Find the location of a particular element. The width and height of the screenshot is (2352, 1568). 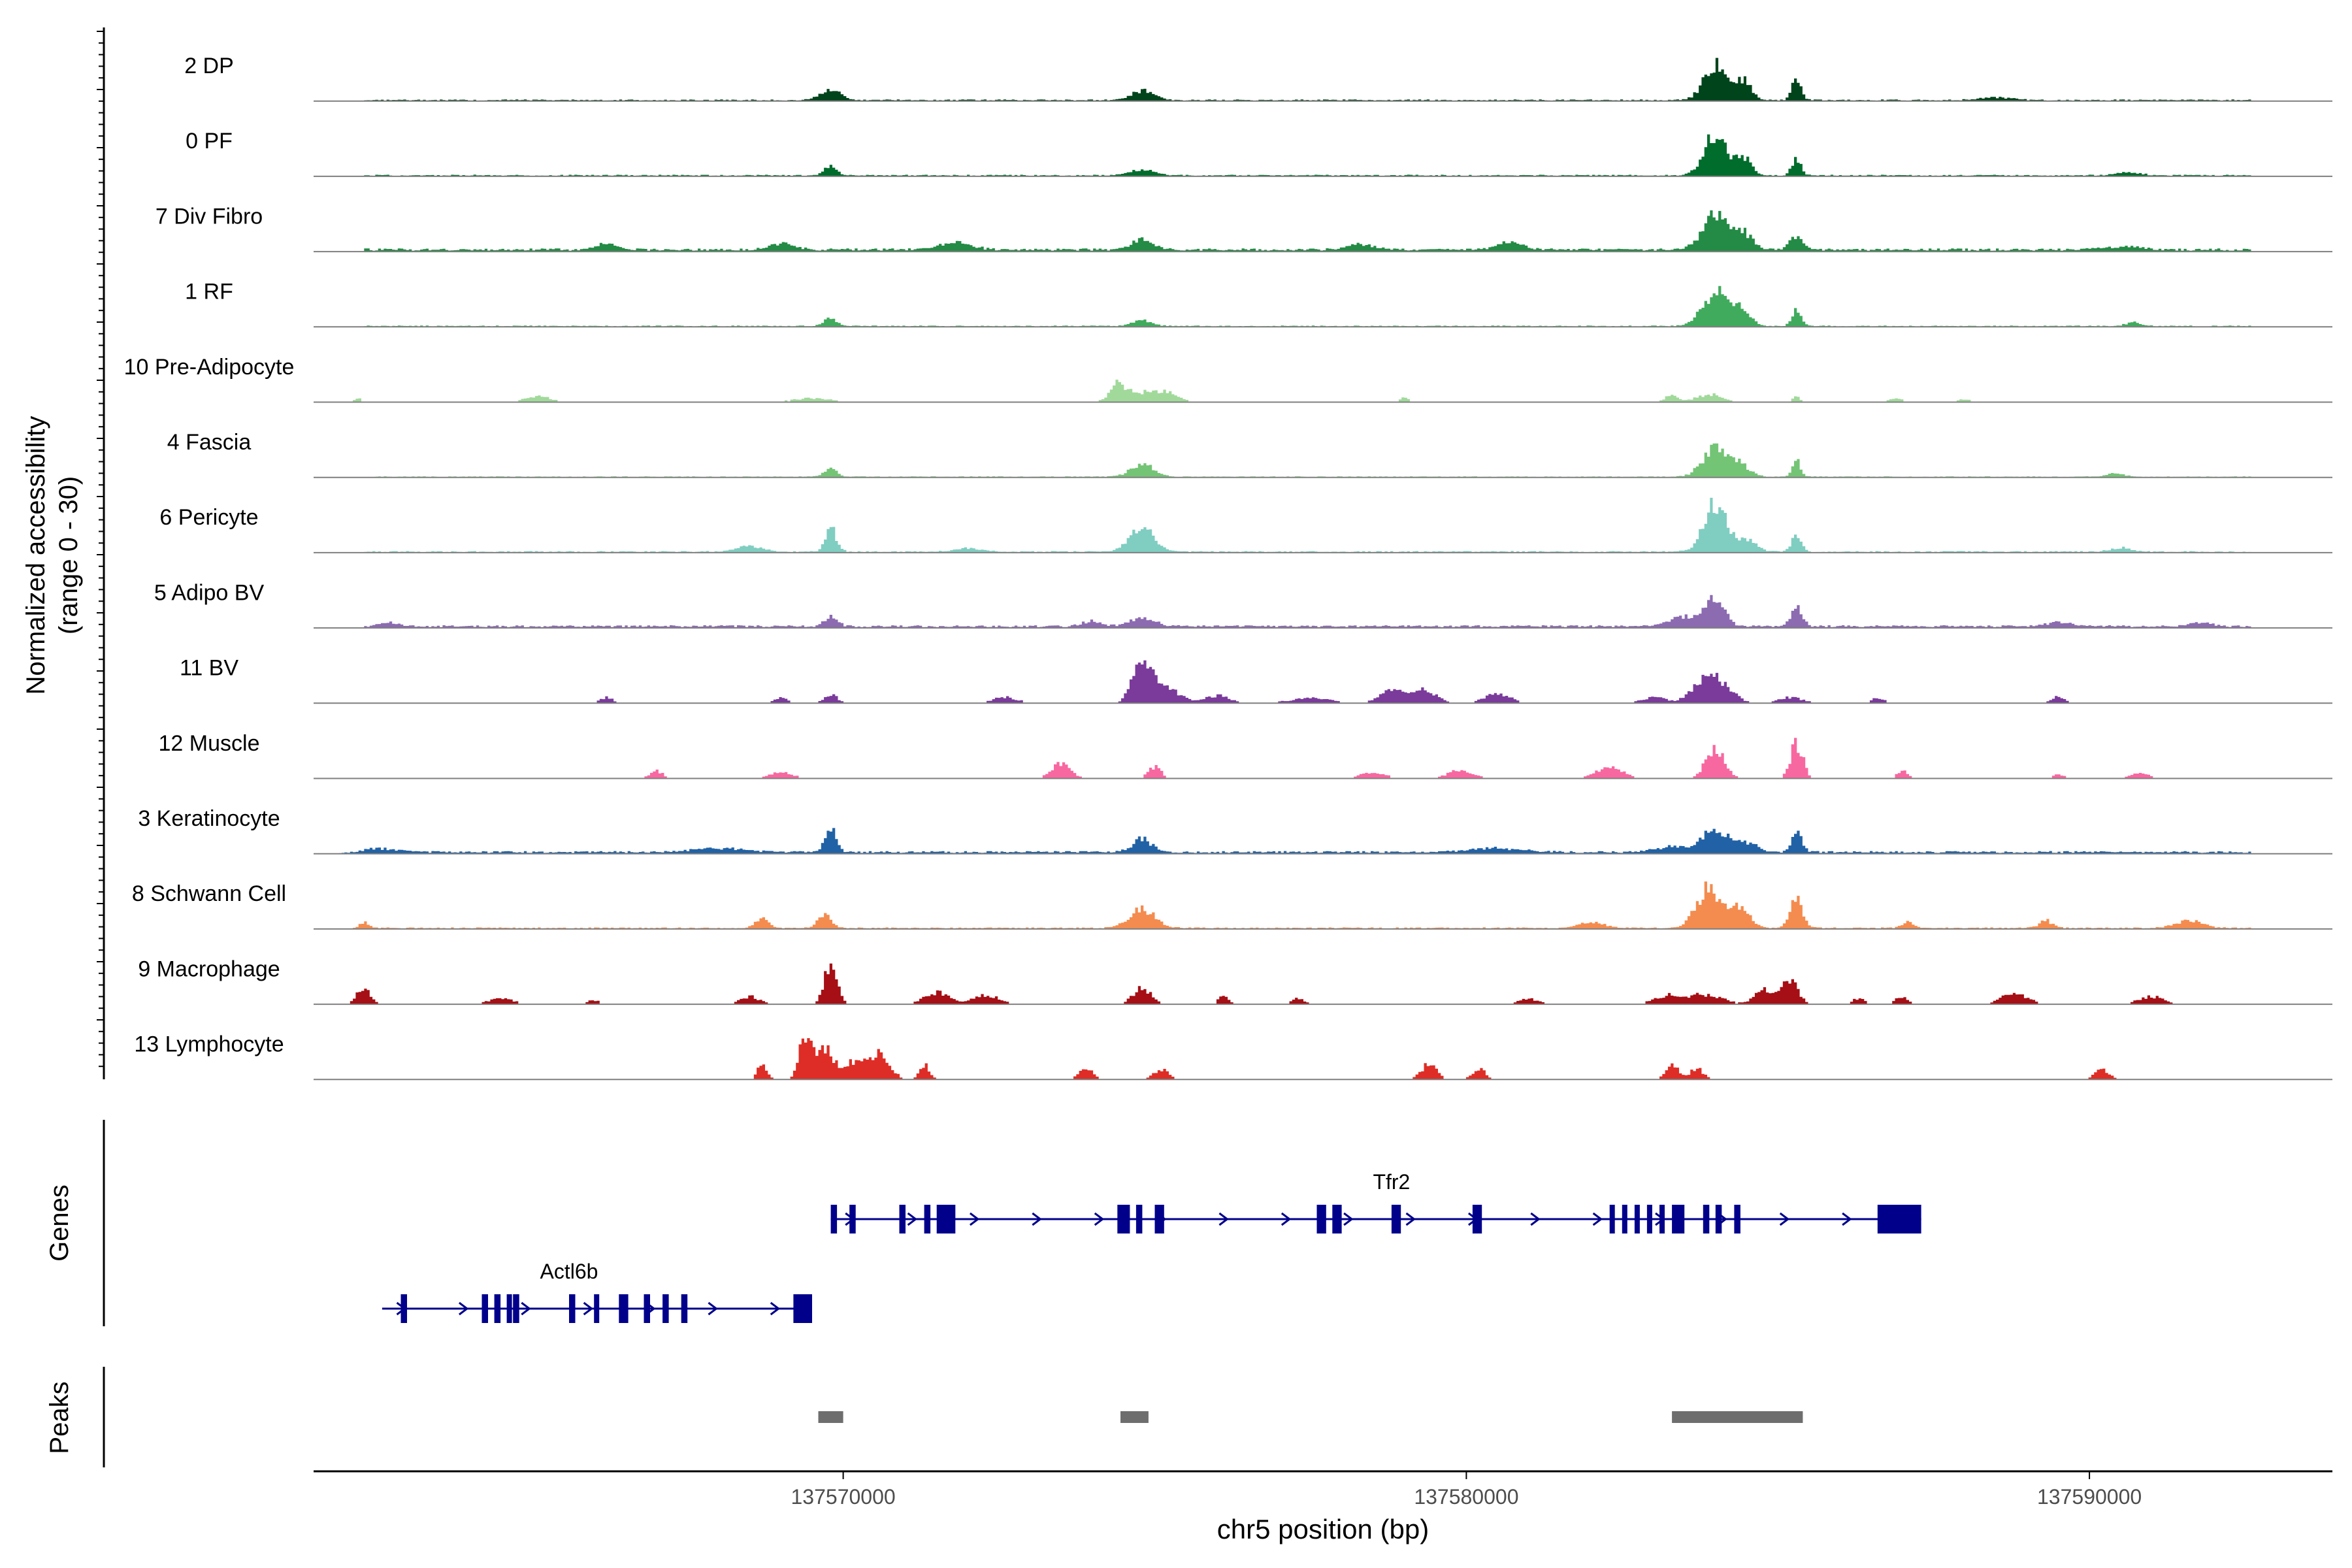

track-label: 10 Pre-Adipocyte is located at coordinates (209, 367).